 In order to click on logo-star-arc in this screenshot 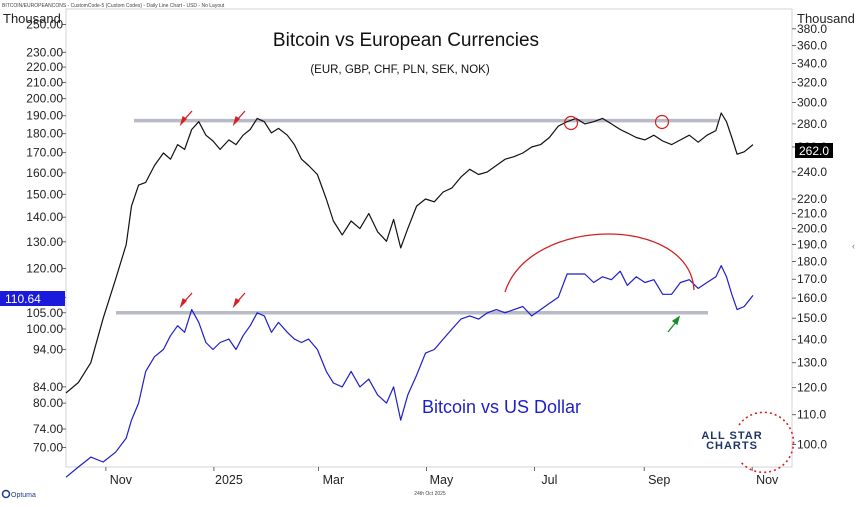, I will do `click(766, 442)`.